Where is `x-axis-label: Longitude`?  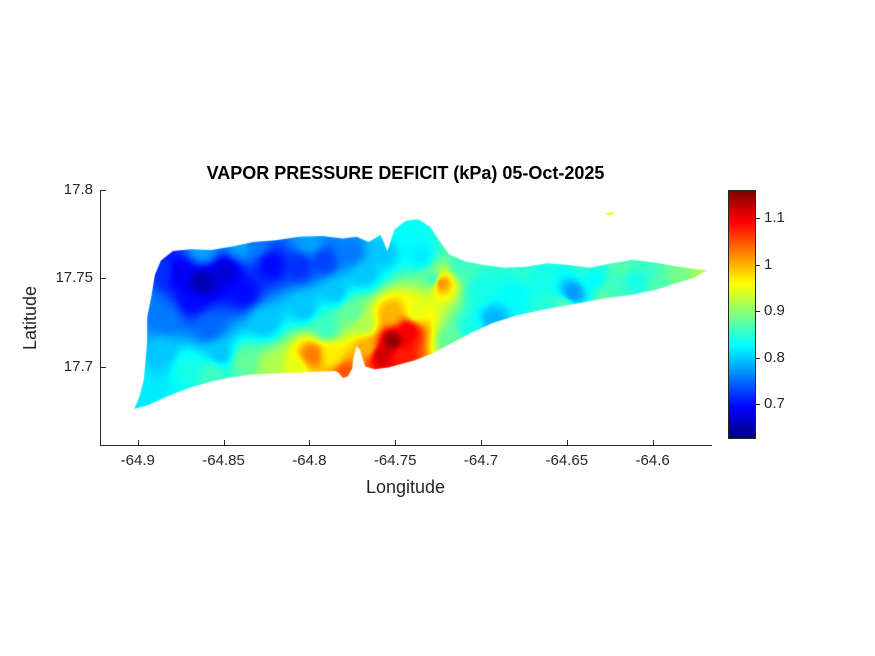
x-axis-label: Longitude is located at coordinates (405, 487).